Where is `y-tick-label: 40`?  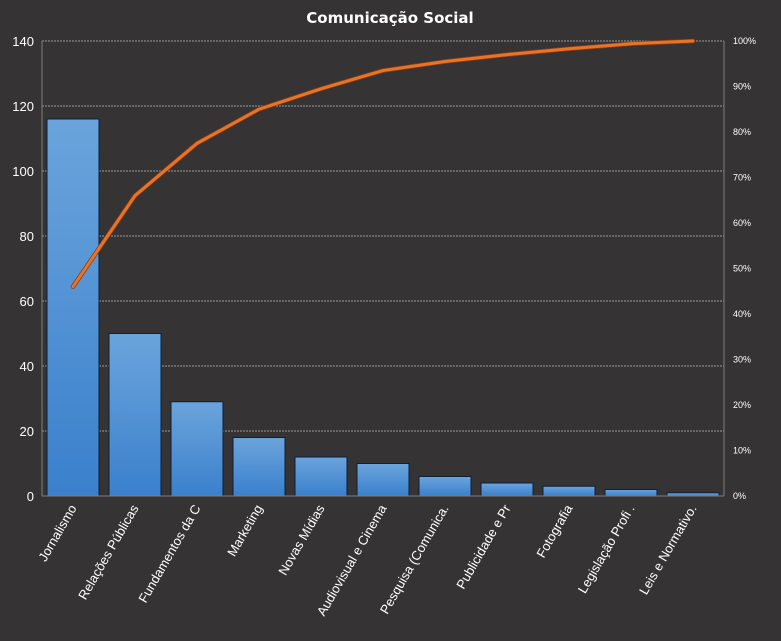 y-tick-label: 40 is located at coordinates (27, 366).